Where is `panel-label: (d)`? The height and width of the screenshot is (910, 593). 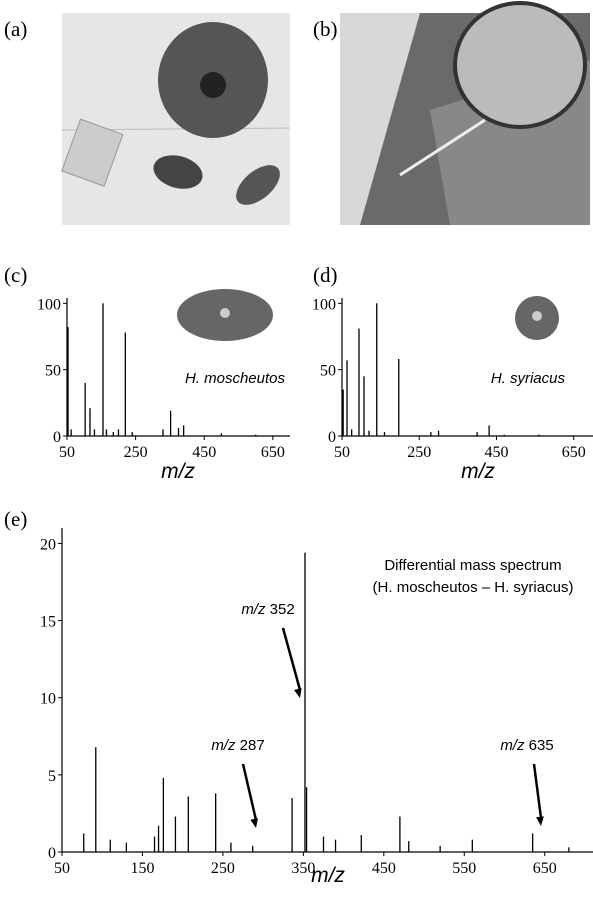 panel-label: (d) is located at coordinates (325, 275).